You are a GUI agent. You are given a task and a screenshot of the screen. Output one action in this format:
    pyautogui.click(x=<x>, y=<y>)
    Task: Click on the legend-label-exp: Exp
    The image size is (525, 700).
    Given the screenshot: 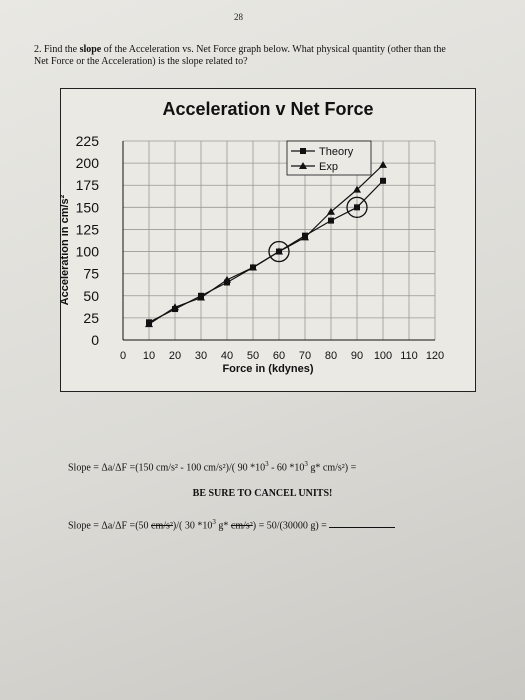 What is the action you would take?
    pyautogui.click(x=328, y=167)
    